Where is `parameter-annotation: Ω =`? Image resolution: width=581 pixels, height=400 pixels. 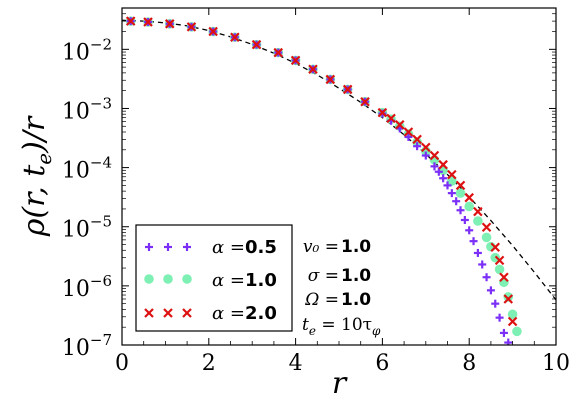
parameter-annotation: Ω = is located at coordinates (321, 300).